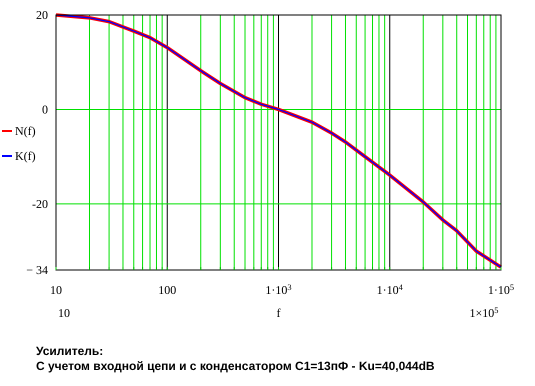 The height and width of the screenshot is (386, 535). I want to click on legend-label: N(f), so click(25, 131).